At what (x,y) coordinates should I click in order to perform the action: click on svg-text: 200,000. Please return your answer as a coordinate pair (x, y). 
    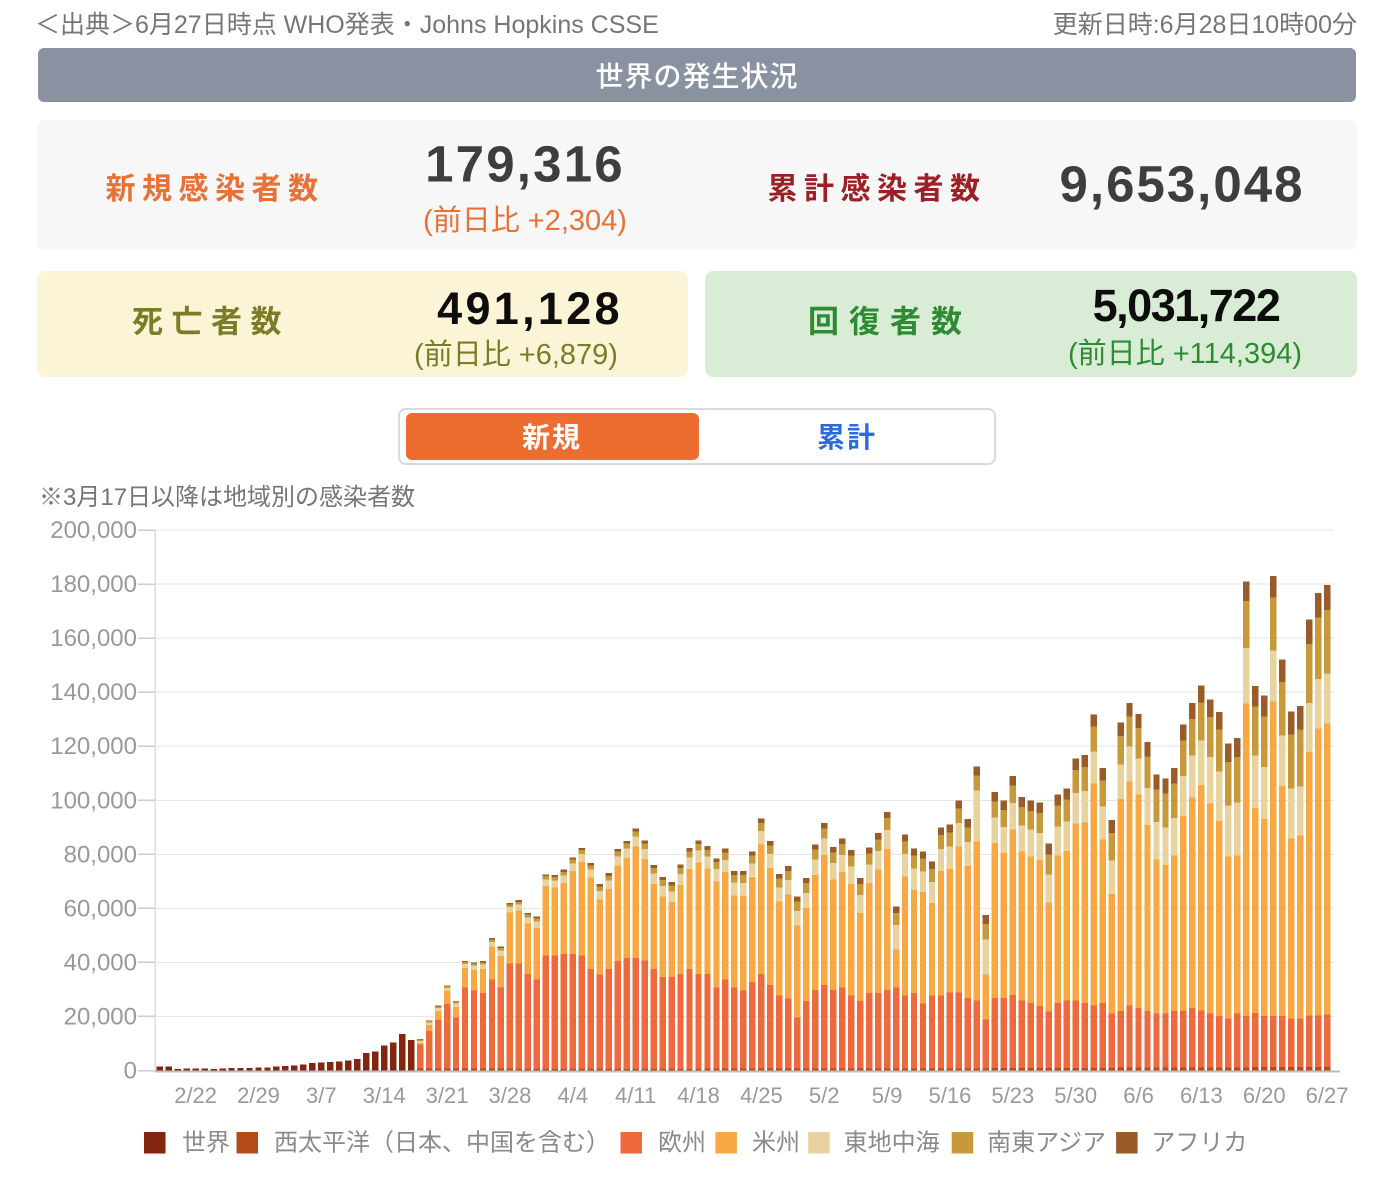
    Looking at the image, I should click on (93, 530).